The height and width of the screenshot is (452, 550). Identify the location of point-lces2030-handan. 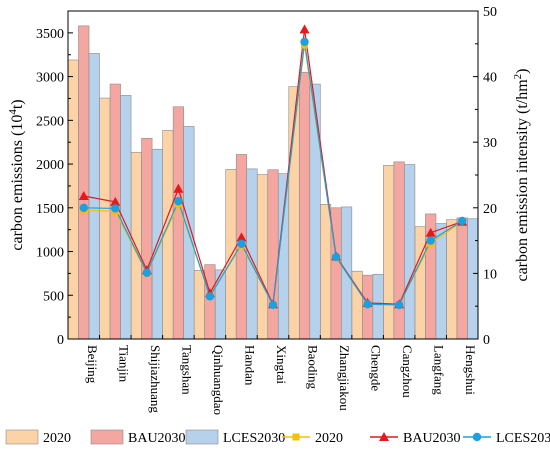
(241, 244).